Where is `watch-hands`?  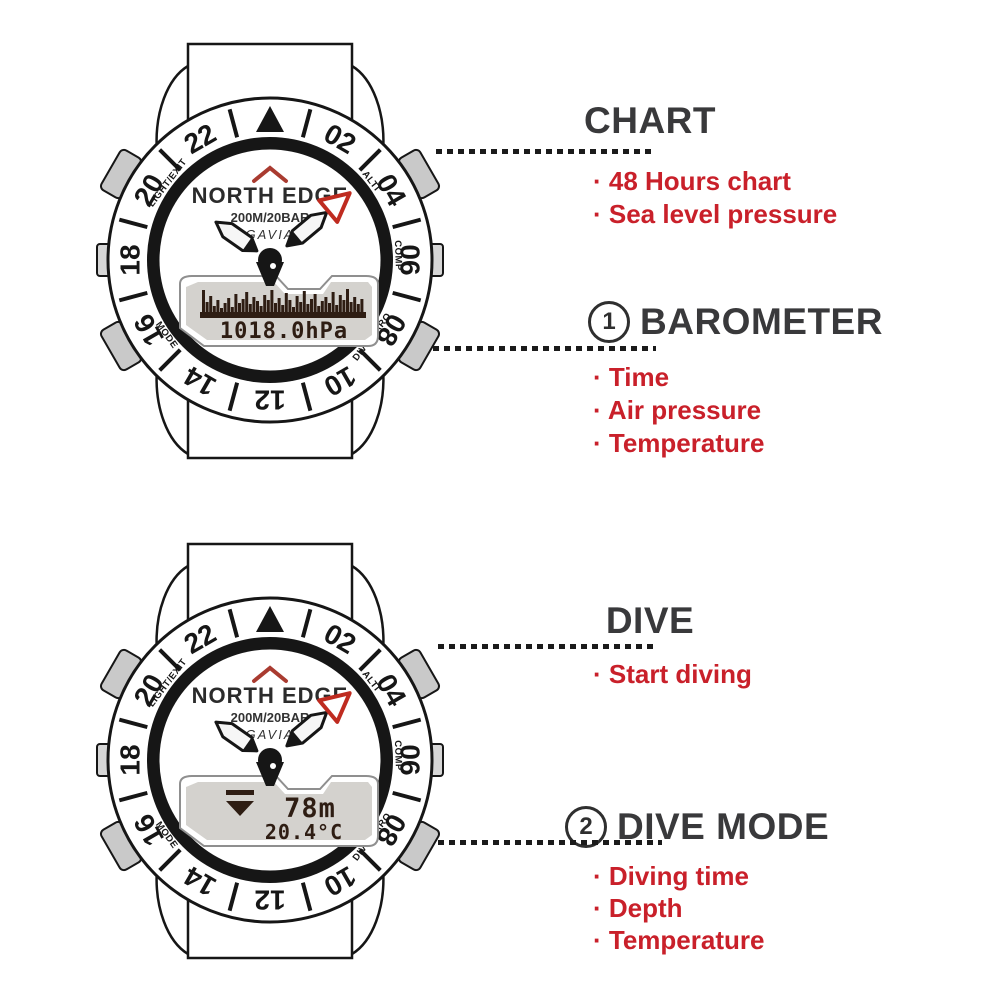 watch-hands is located at coordinates (283, 738).